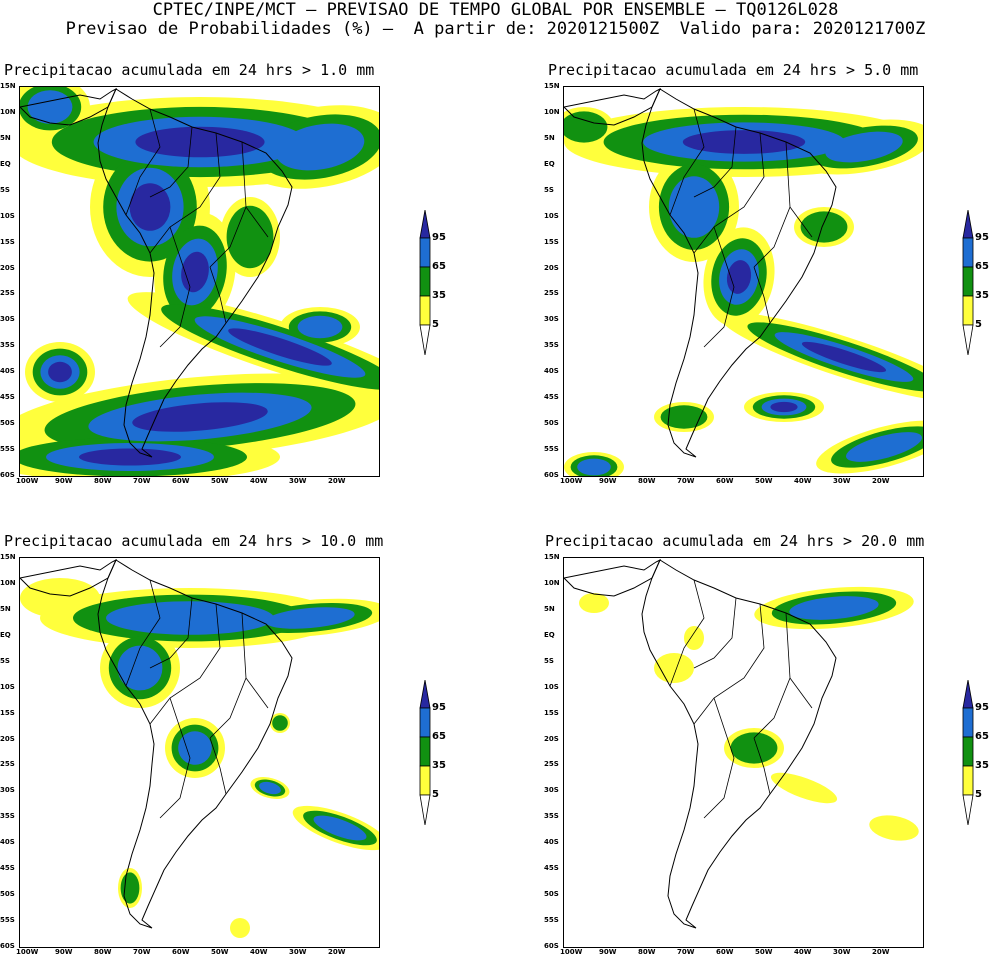  Describe the element at coordinates (982, 295) in the screenshot. I see `colorbar-label: 35` at that location.